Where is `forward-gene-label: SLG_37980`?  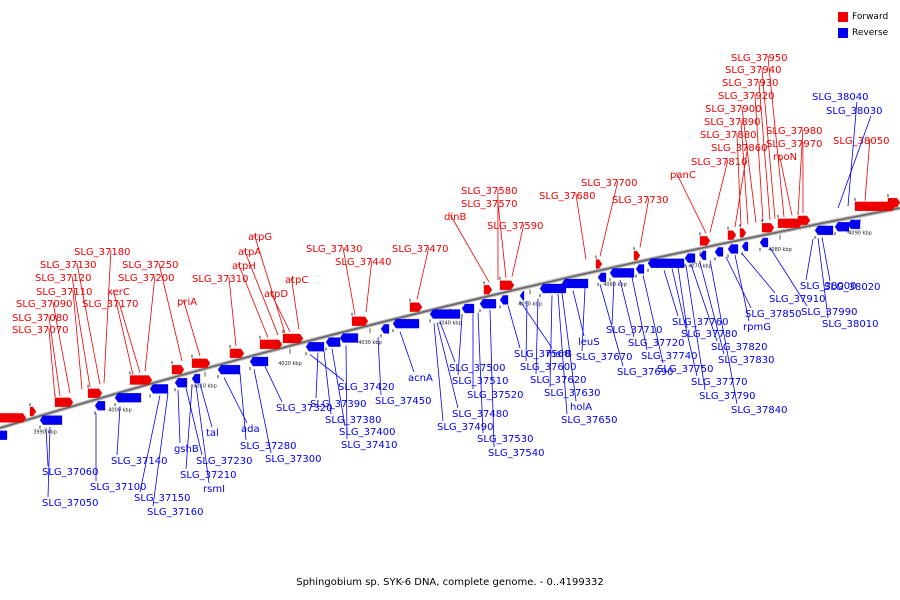 forward-gene-label: SLG_37980 is located at coordinates (794, 131).